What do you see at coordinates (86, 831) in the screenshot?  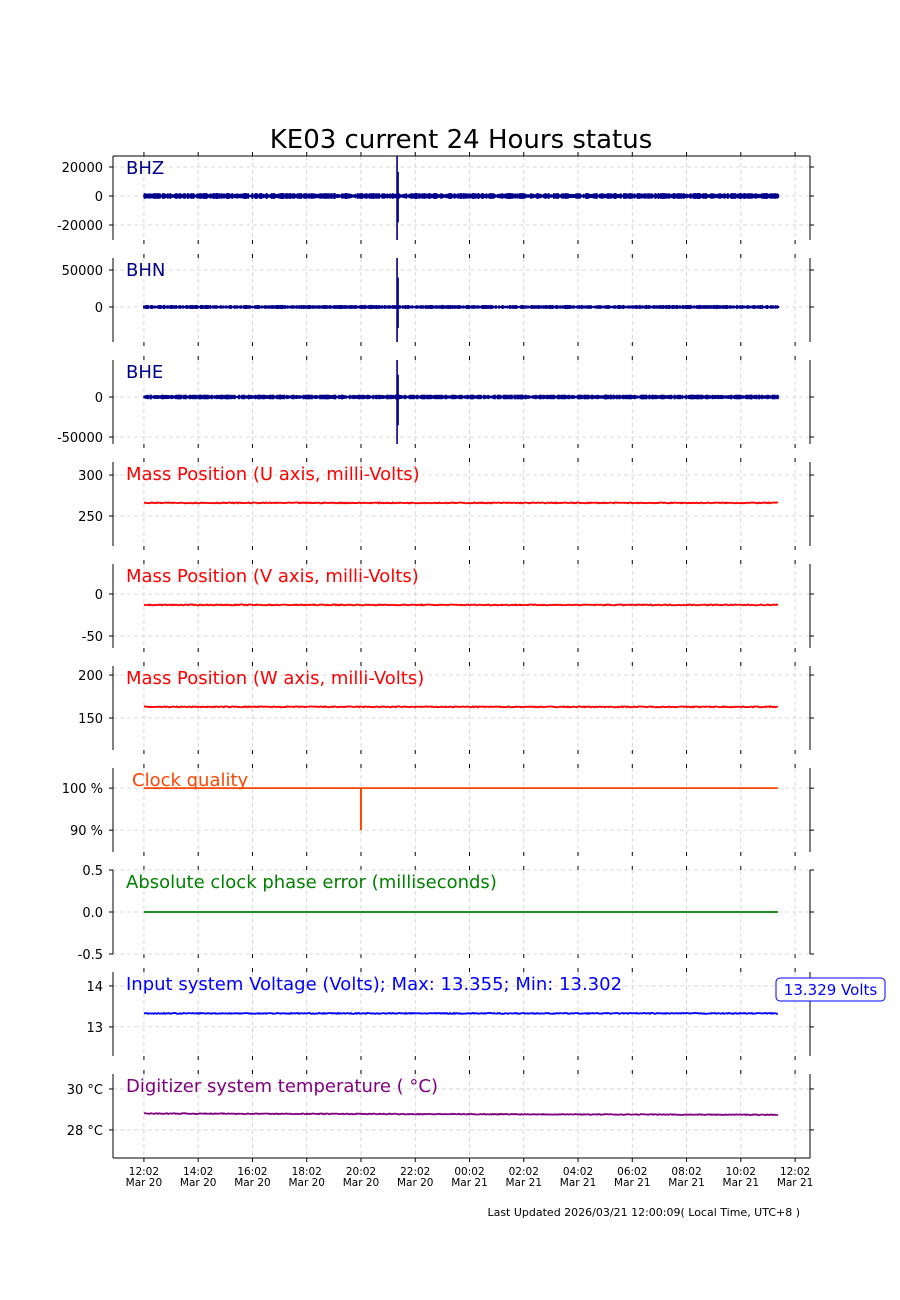 I see `y-tick-label: 90 %` at bounding box center [86, 831].